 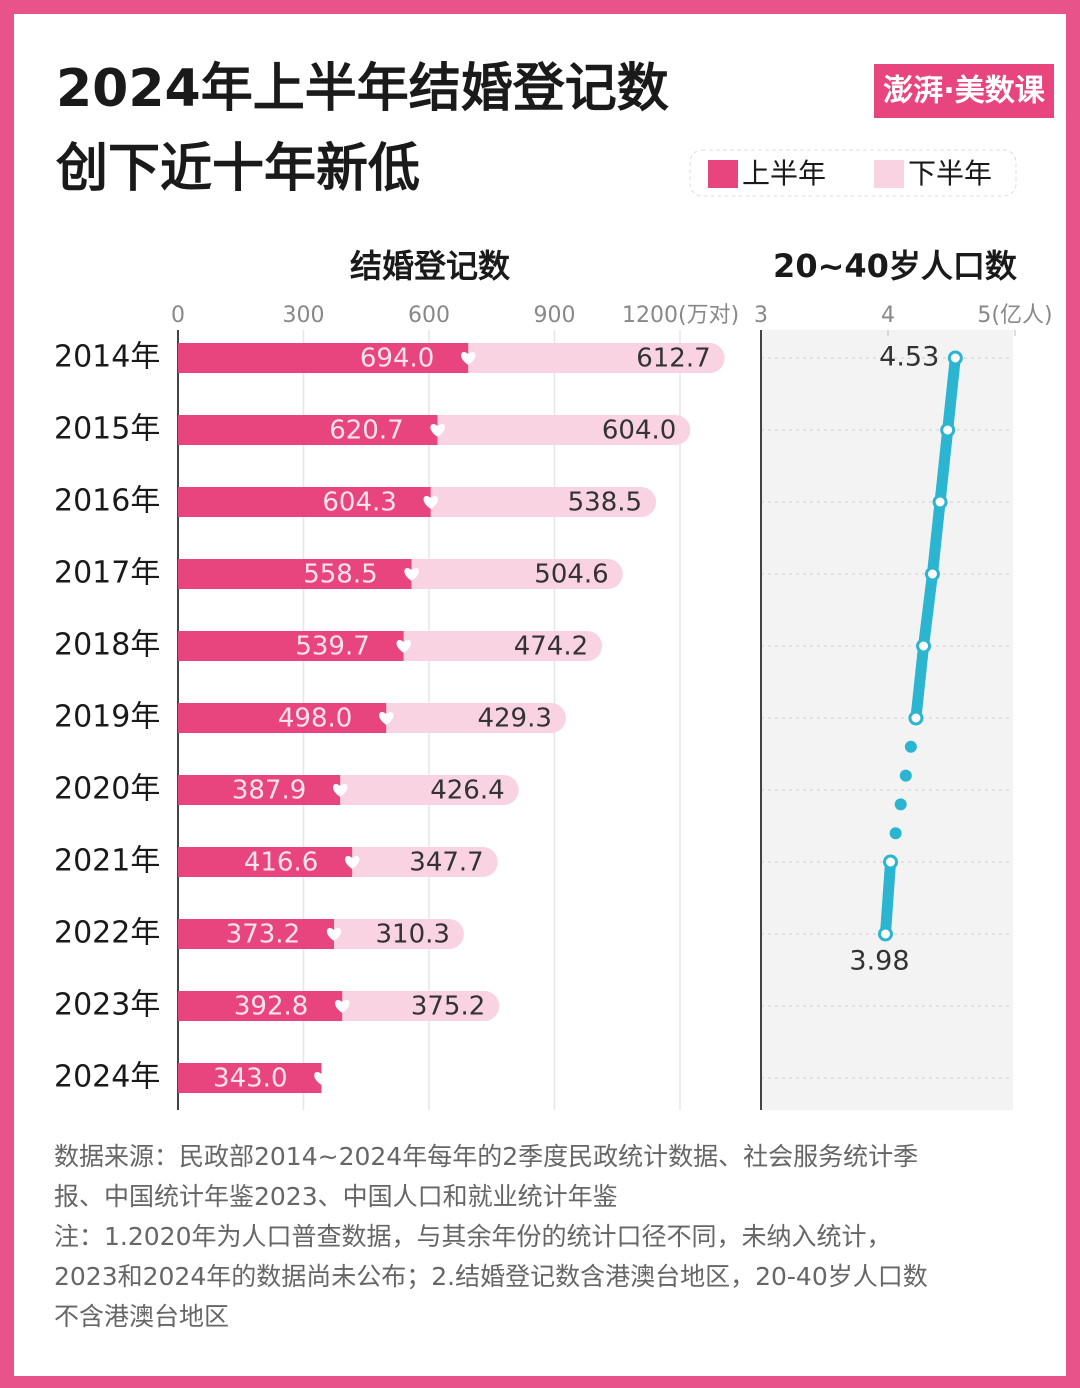 I want to click on line, so click(x=920, y=646).